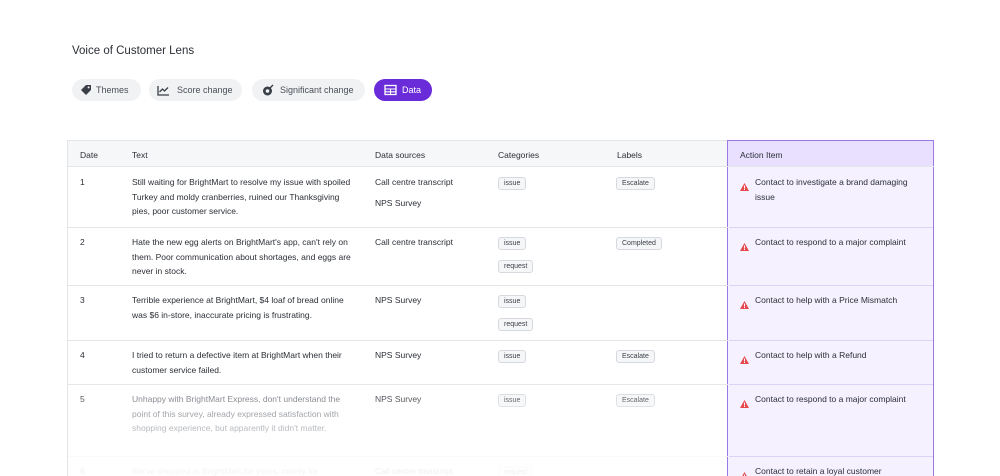 The width and height of the screenshot is (1000, 476). Describe the element at coordinates (397, 428) in the screenshot. I see `fade-overlay` at that location.